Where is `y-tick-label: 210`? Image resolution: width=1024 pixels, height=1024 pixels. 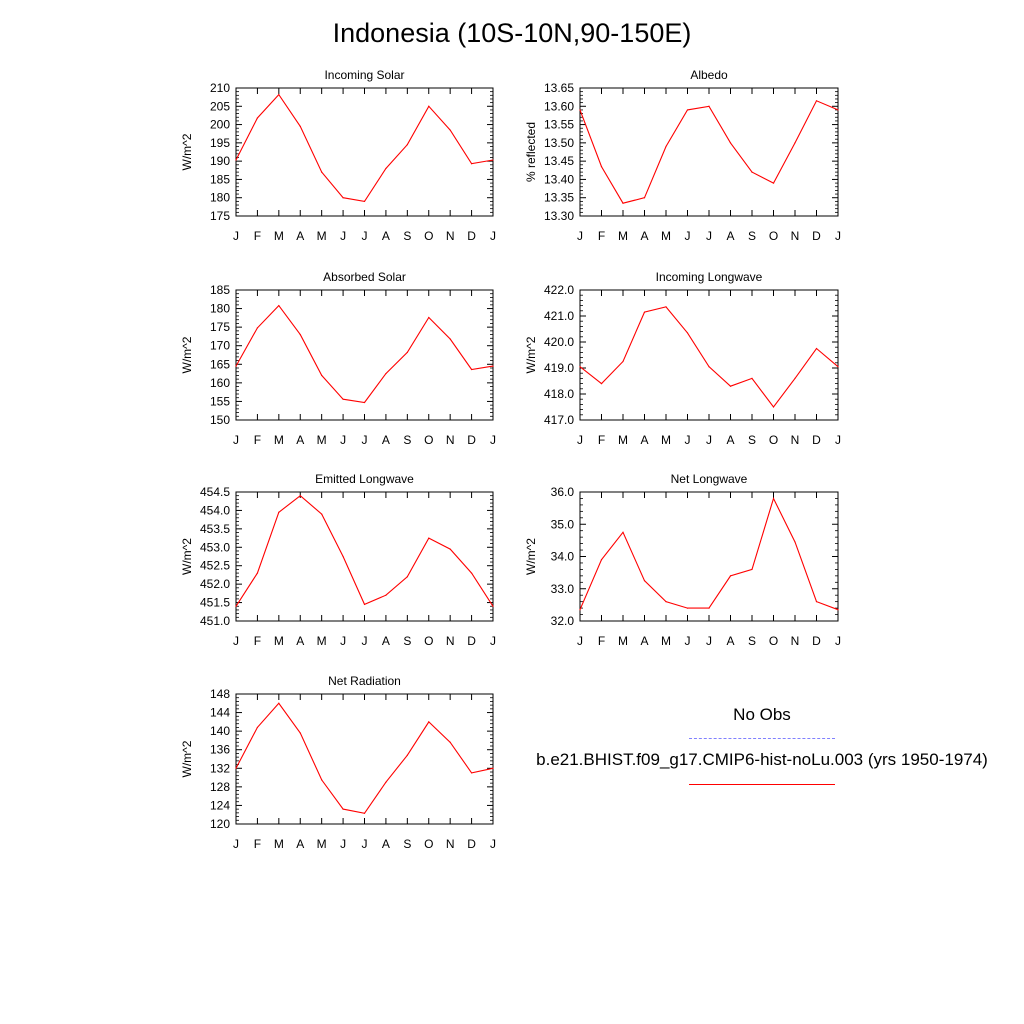
y-tick-label: 210 is located at coordinates (220, 88).